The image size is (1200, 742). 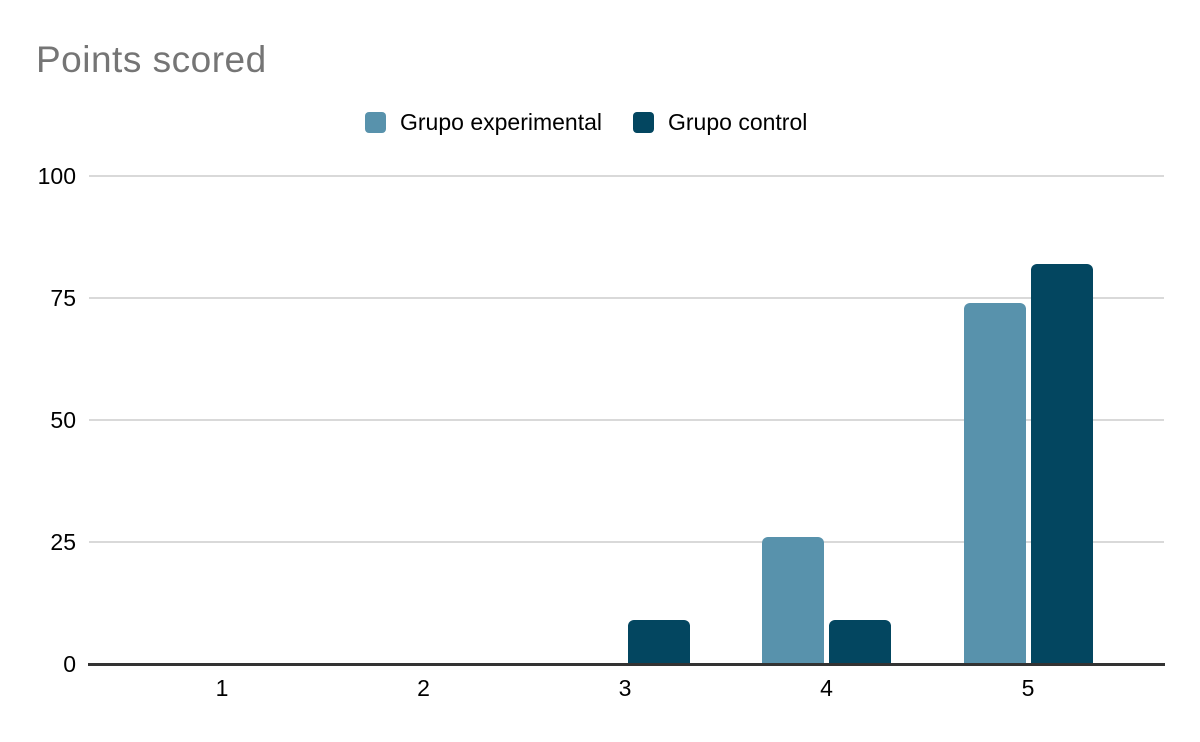 What do you see at coordinates (1061, 463) in the screenshot?
I see `bar-control-cat5` at bounding box center [1061, 463].